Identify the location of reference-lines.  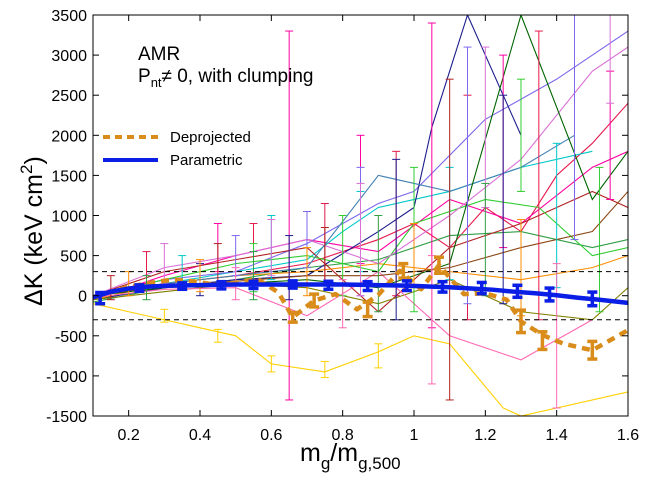
(360, 296).